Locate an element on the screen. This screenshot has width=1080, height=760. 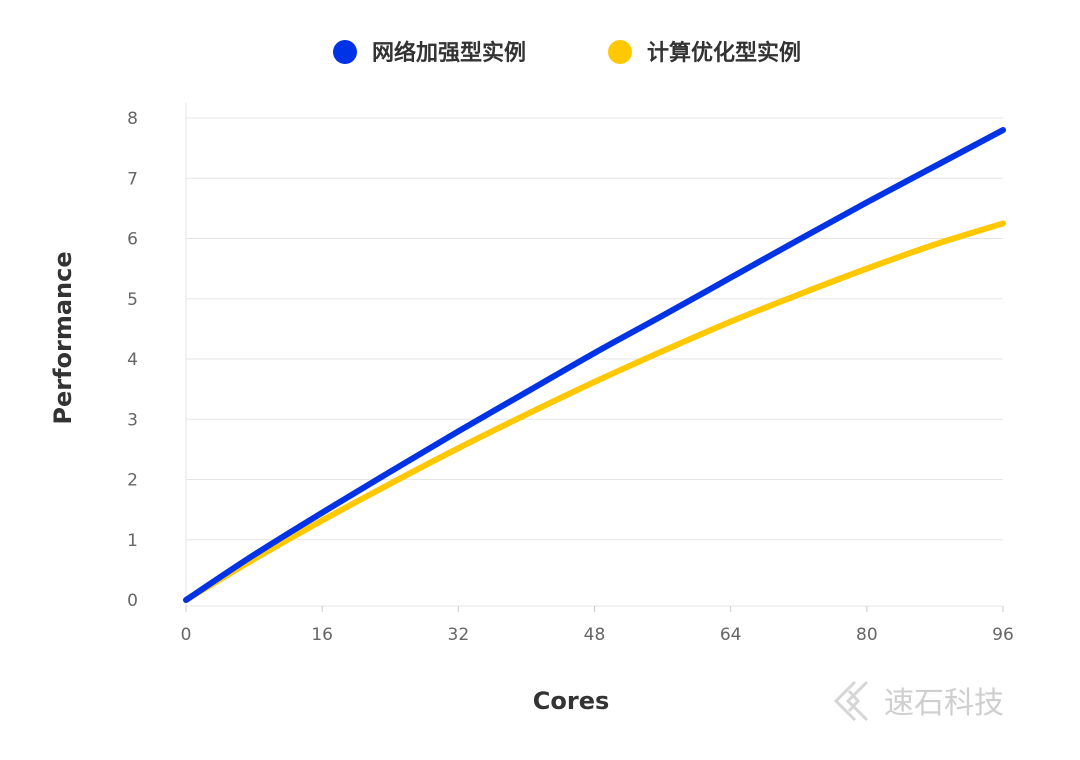
y-tick-label: 1 is located at coordinates (132, 541).